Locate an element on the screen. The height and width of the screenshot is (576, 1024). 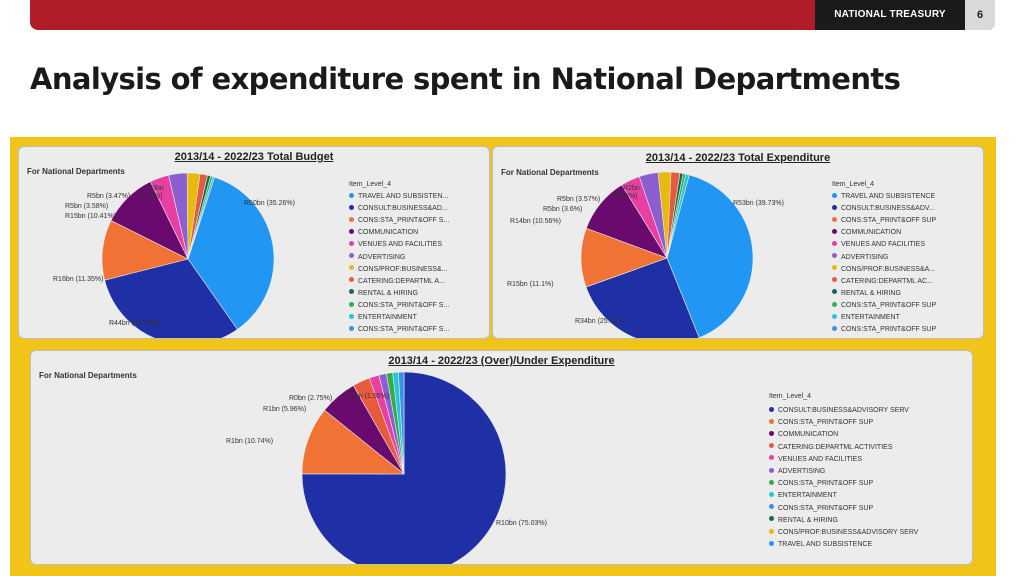
slice-label: R1bn (5.96%) is located at coordinates (284, 409).